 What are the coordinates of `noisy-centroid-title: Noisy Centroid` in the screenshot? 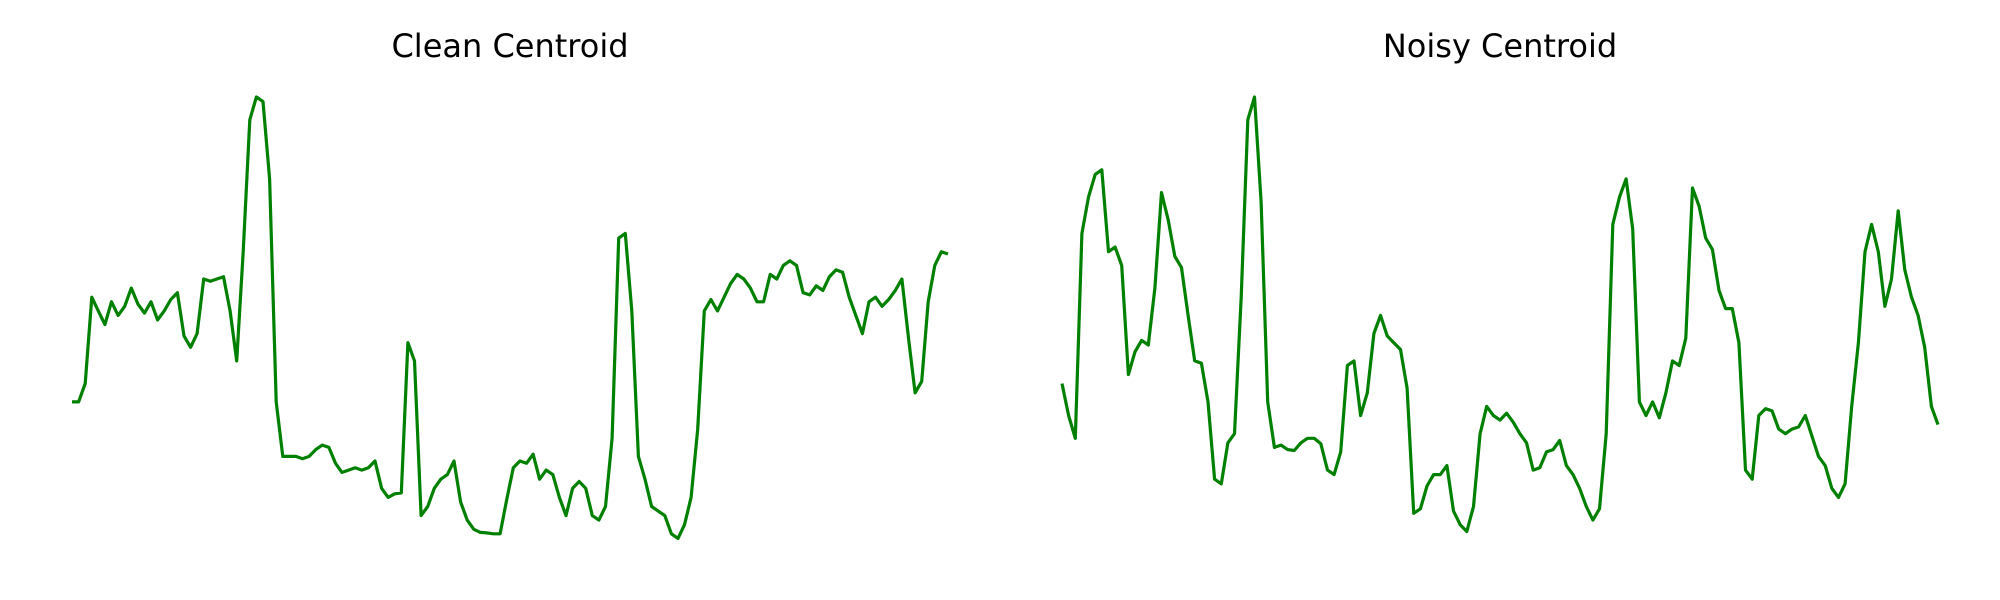 It's located at (1500, 46).